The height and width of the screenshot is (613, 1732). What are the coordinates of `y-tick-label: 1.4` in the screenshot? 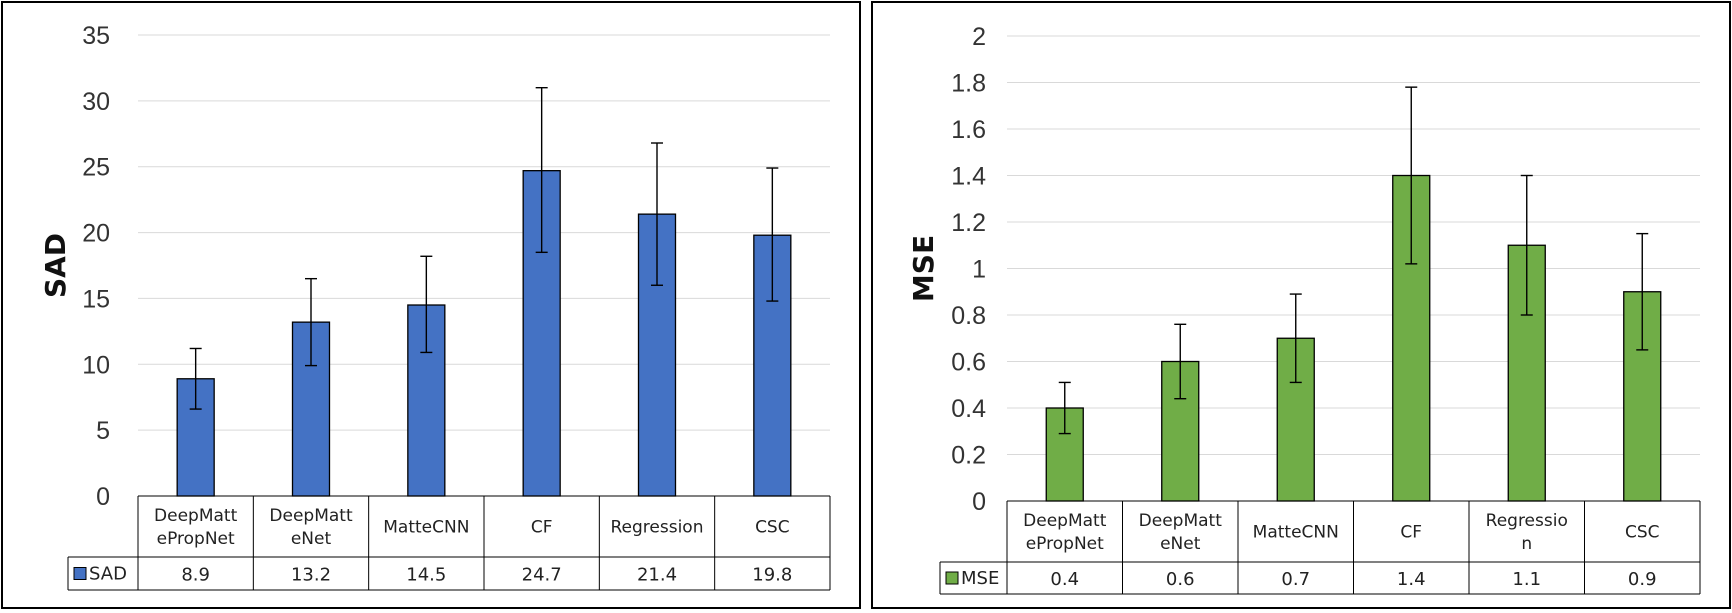 It's located at (968, 177).